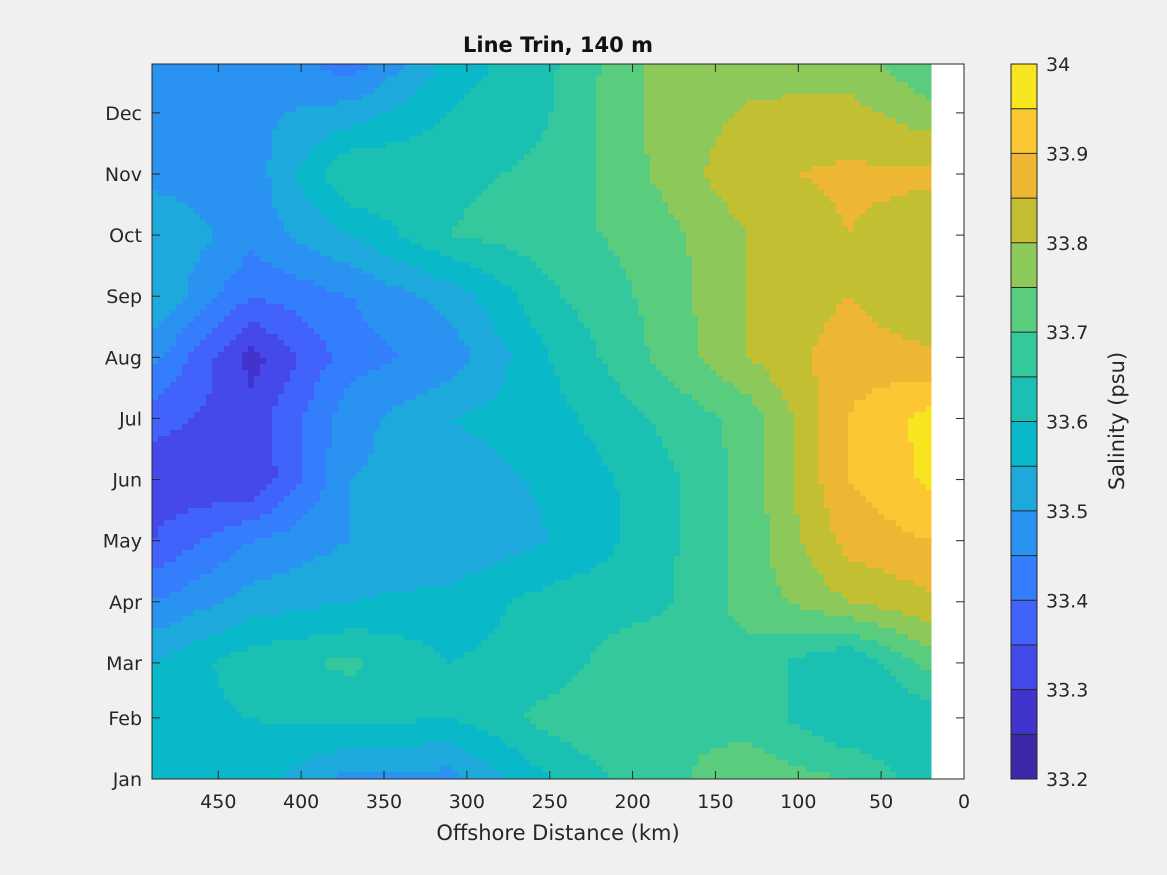 This screenshot has height=875, width=1167. I want to click on y-tick-label: Aug, so click(123, 358).